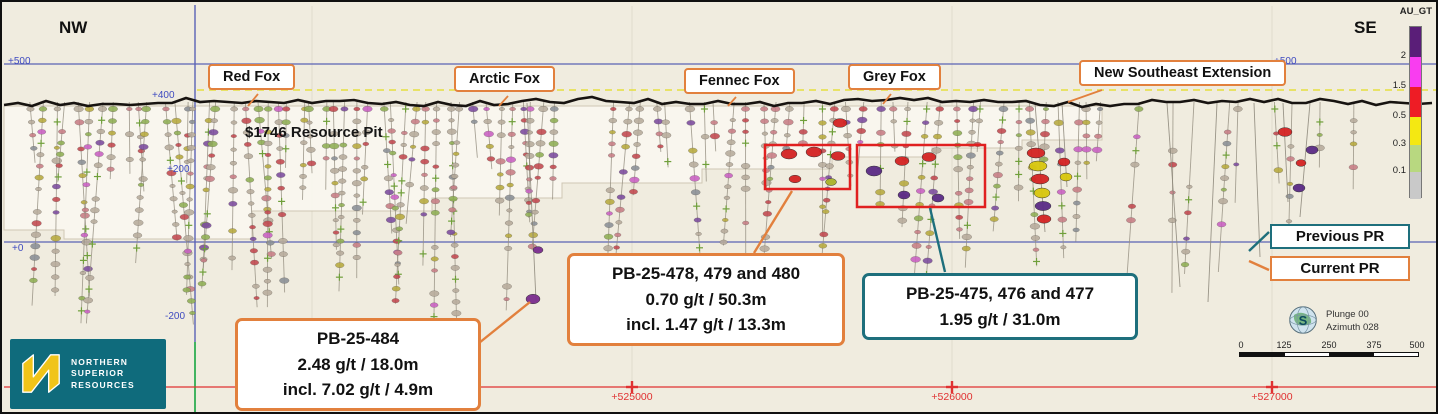  Describe the element at coordinates (1272, 397) in the screenshot. I see `easting-label-527000: +527000` at that location.